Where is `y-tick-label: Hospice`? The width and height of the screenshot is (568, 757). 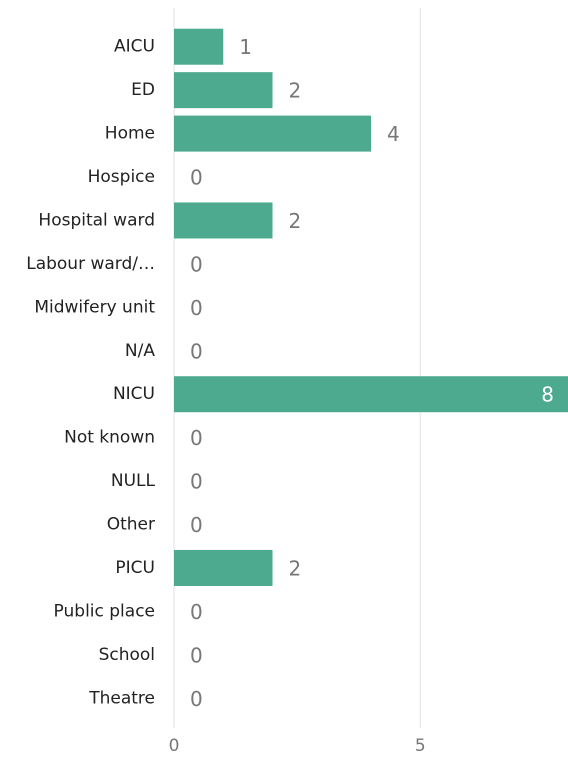
y-tick-label: Hospice is located at coordinates (121, 177).